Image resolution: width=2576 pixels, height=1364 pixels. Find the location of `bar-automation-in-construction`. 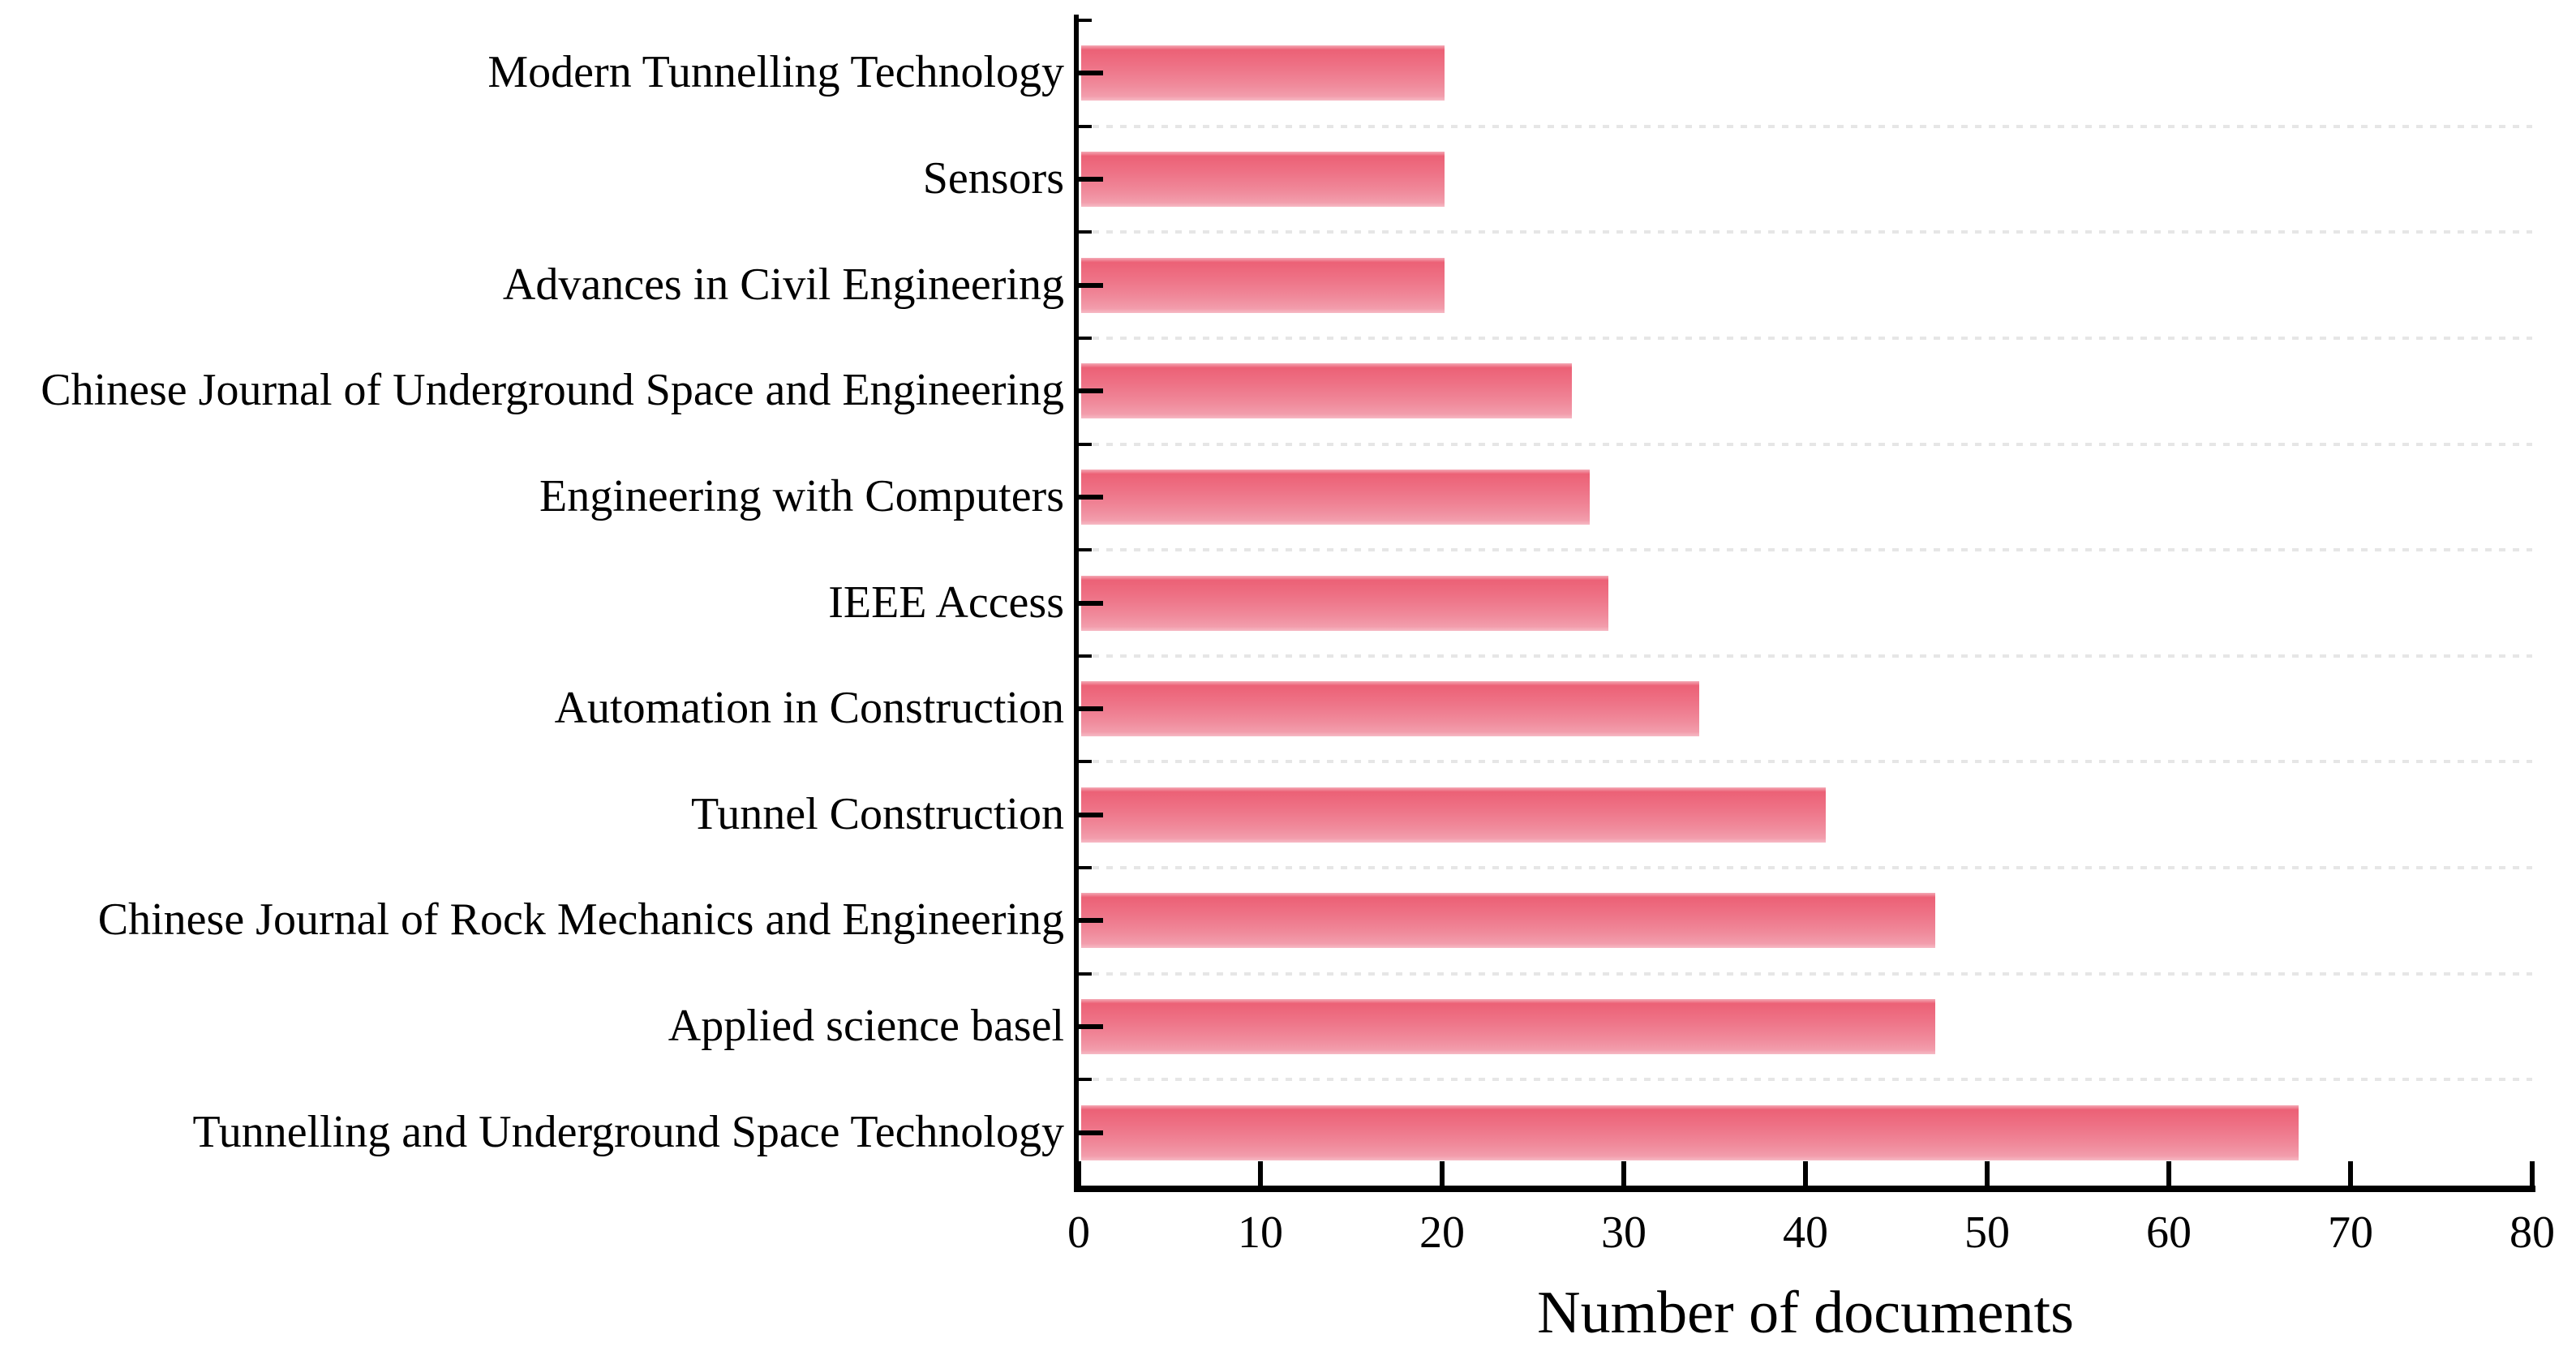

bar-automation-in-construction is located at coordinates (1390, 709).